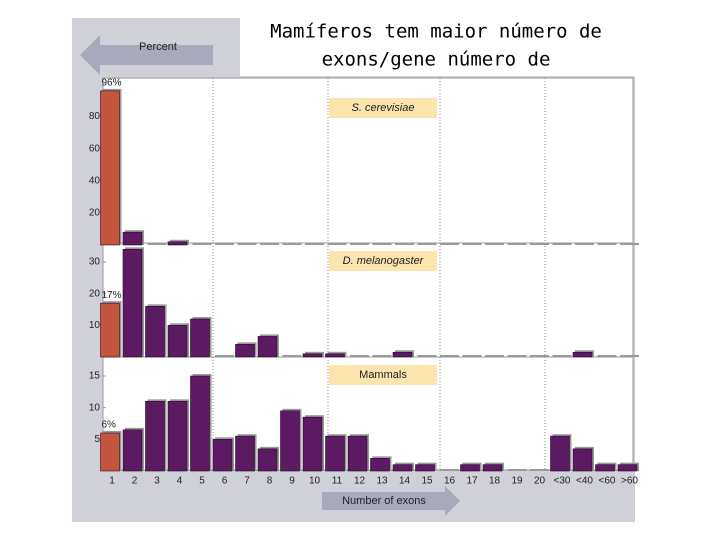 The image size is (720, 540). What do you see at coordinates (315, 481) in the screenshot?
I see `x-tick-label: 10` at bounding box center [315, 481].